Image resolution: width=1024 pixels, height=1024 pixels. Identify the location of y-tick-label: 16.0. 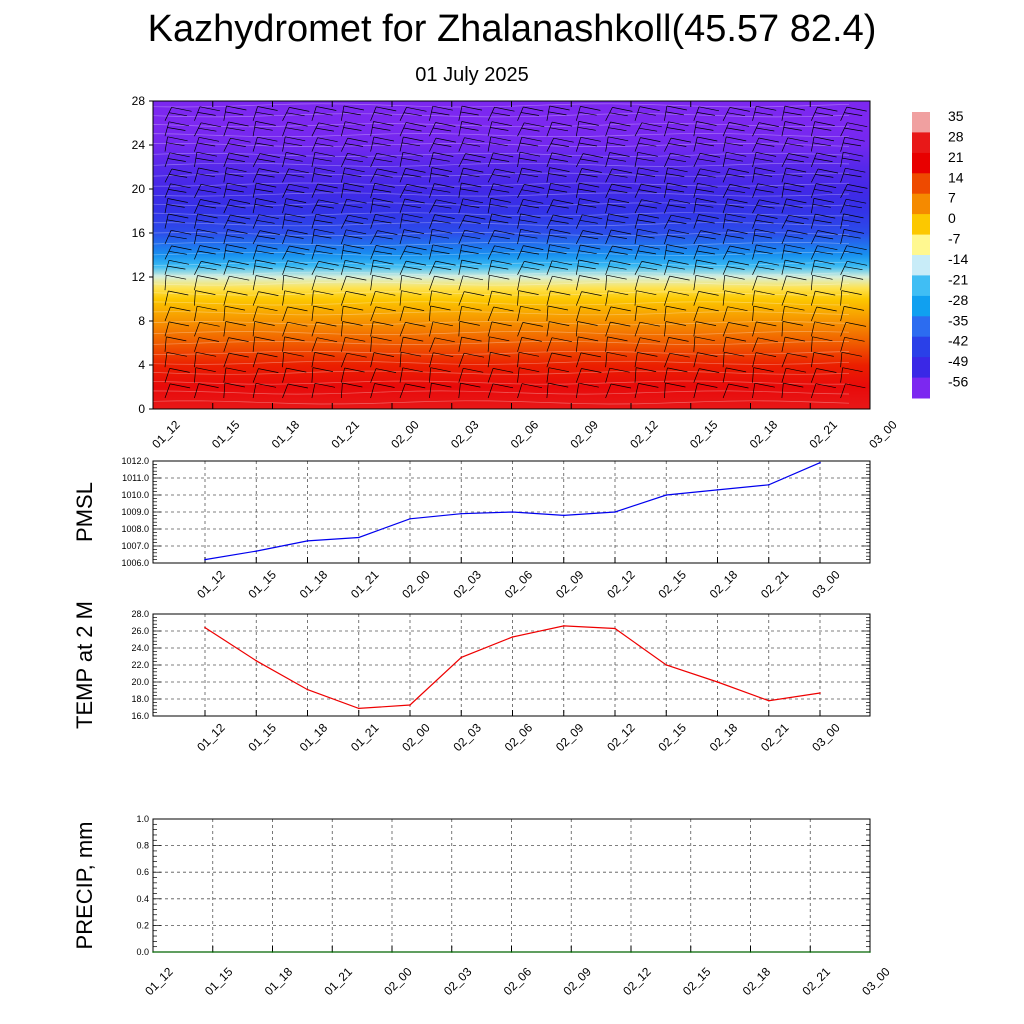
(140, 716).